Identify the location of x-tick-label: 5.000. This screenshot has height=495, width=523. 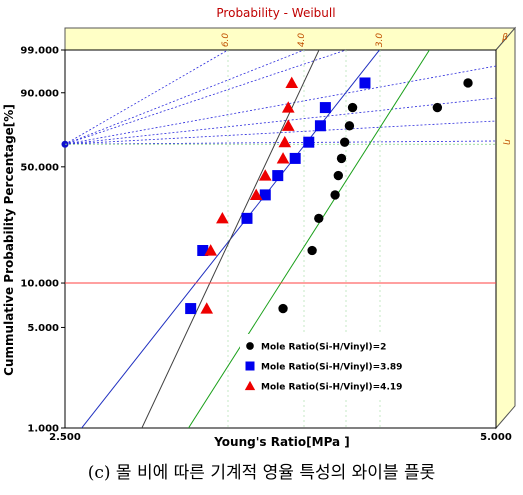
(496, 437).